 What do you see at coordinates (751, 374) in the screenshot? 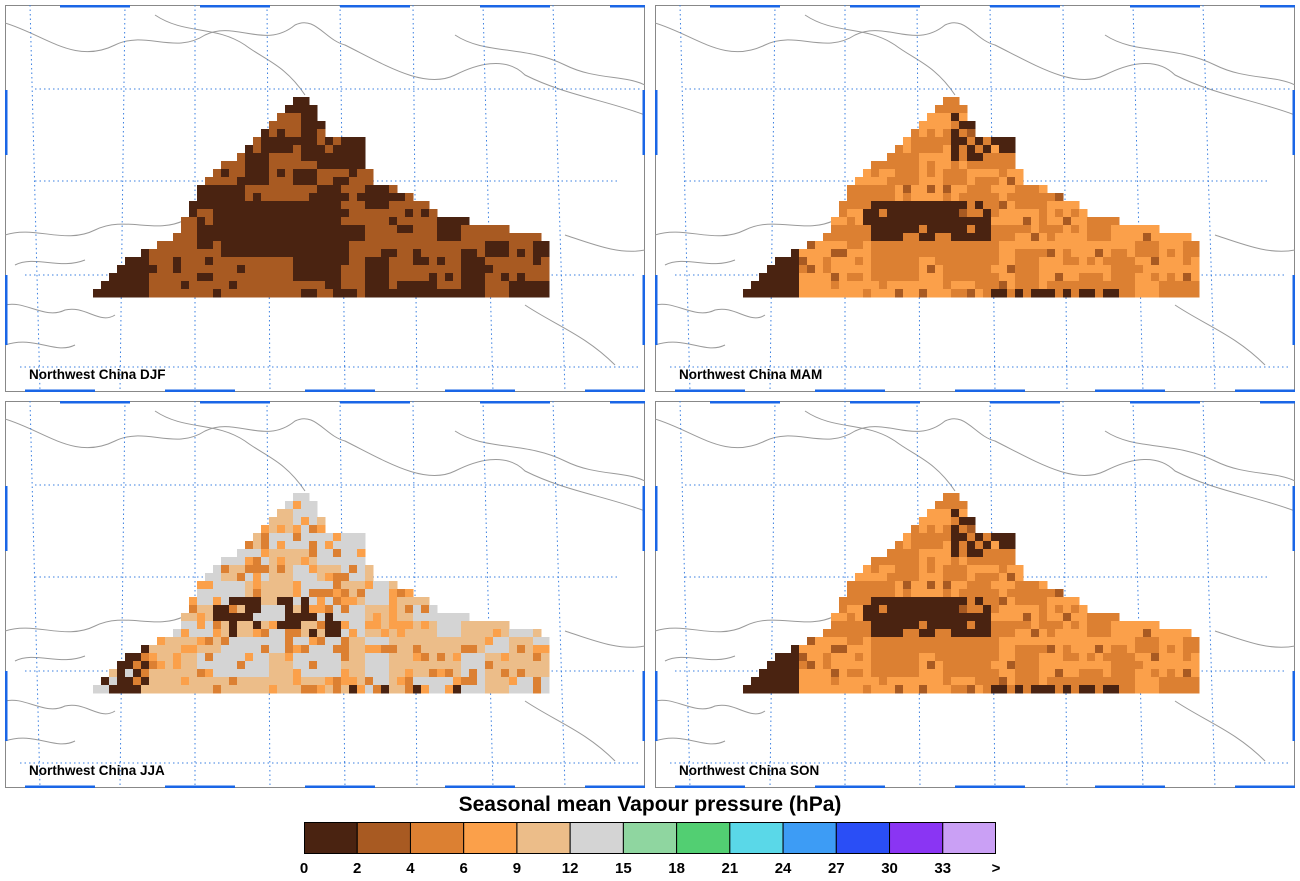
I see `panel-title-mam: Northwest China MAM` at bounding box center [751, 374].